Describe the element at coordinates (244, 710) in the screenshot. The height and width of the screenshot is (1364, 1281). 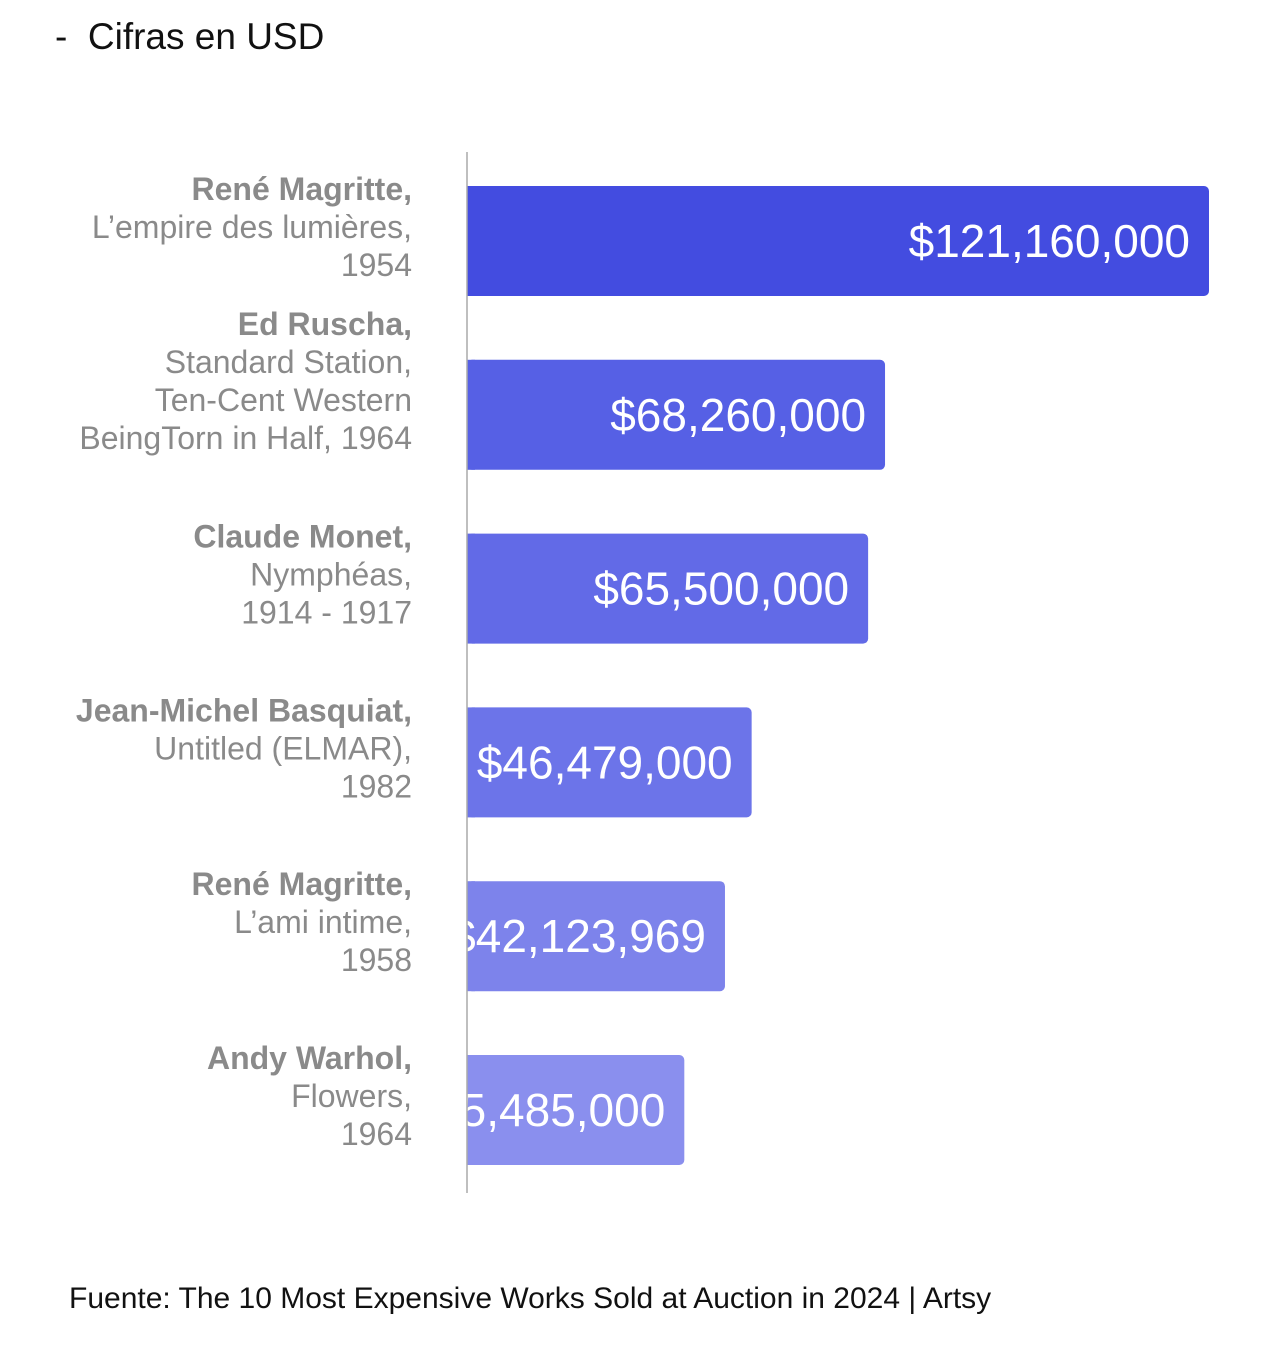
I see `category-artist-label: Jean-Michel Basquiat,` at that location.